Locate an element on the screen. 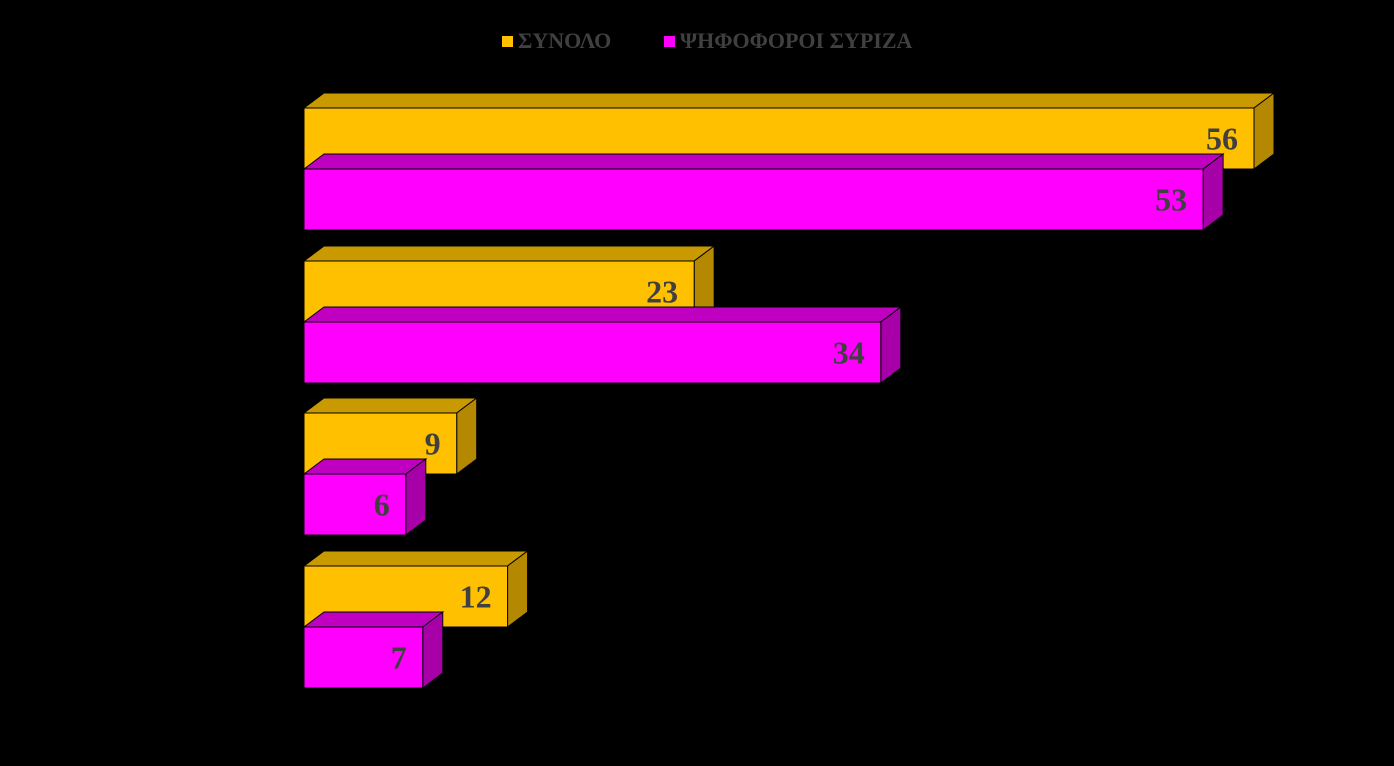 This screenshot has width=1394, height=766. data-label-syriza-2: 6 is located at coordinates (382, 505).